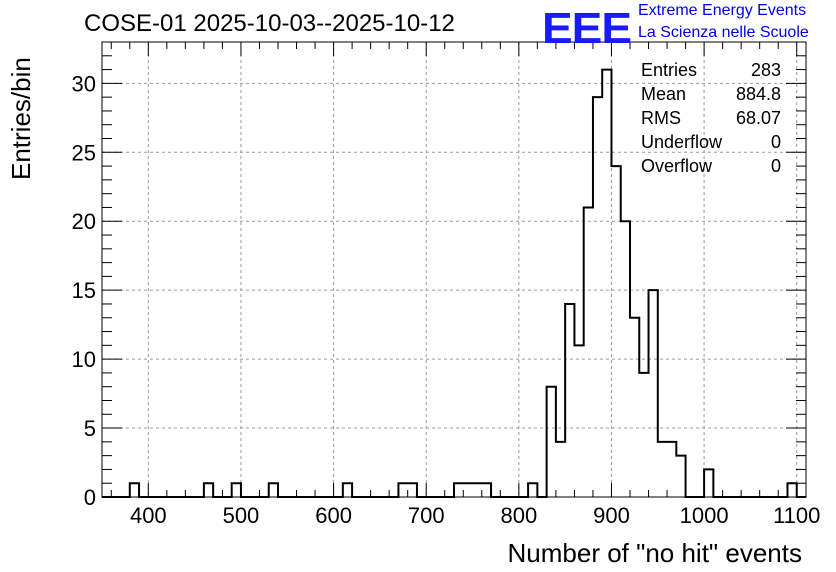 The height and width of the screenshot is (572, 836). What do you see at coordinates (611, 515) in the screenshot?
I see `x-tick-label: 900` at bounding box center [611, 515].